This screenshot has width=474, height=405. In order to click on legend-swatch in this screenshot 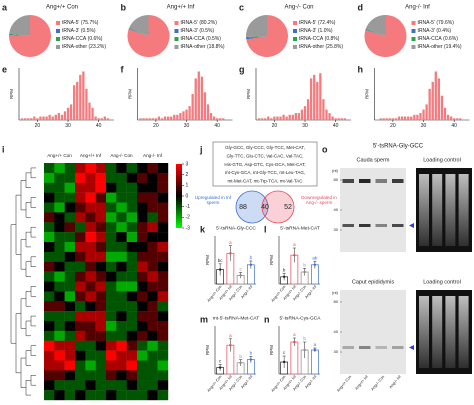, I will do `click(295, 47)`.